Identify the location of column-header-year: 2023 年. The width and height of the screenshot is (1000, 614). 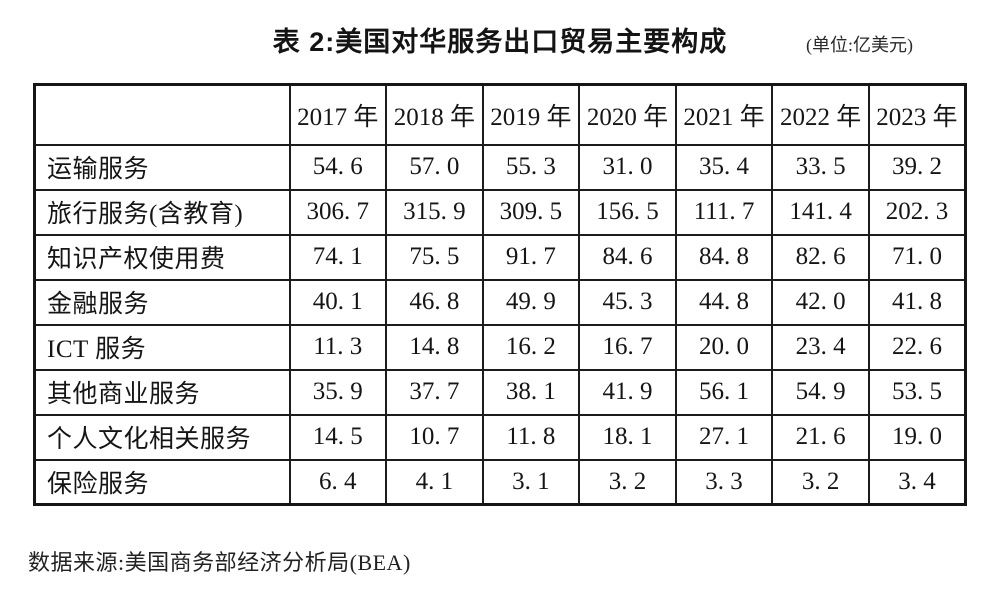
(917, 114).